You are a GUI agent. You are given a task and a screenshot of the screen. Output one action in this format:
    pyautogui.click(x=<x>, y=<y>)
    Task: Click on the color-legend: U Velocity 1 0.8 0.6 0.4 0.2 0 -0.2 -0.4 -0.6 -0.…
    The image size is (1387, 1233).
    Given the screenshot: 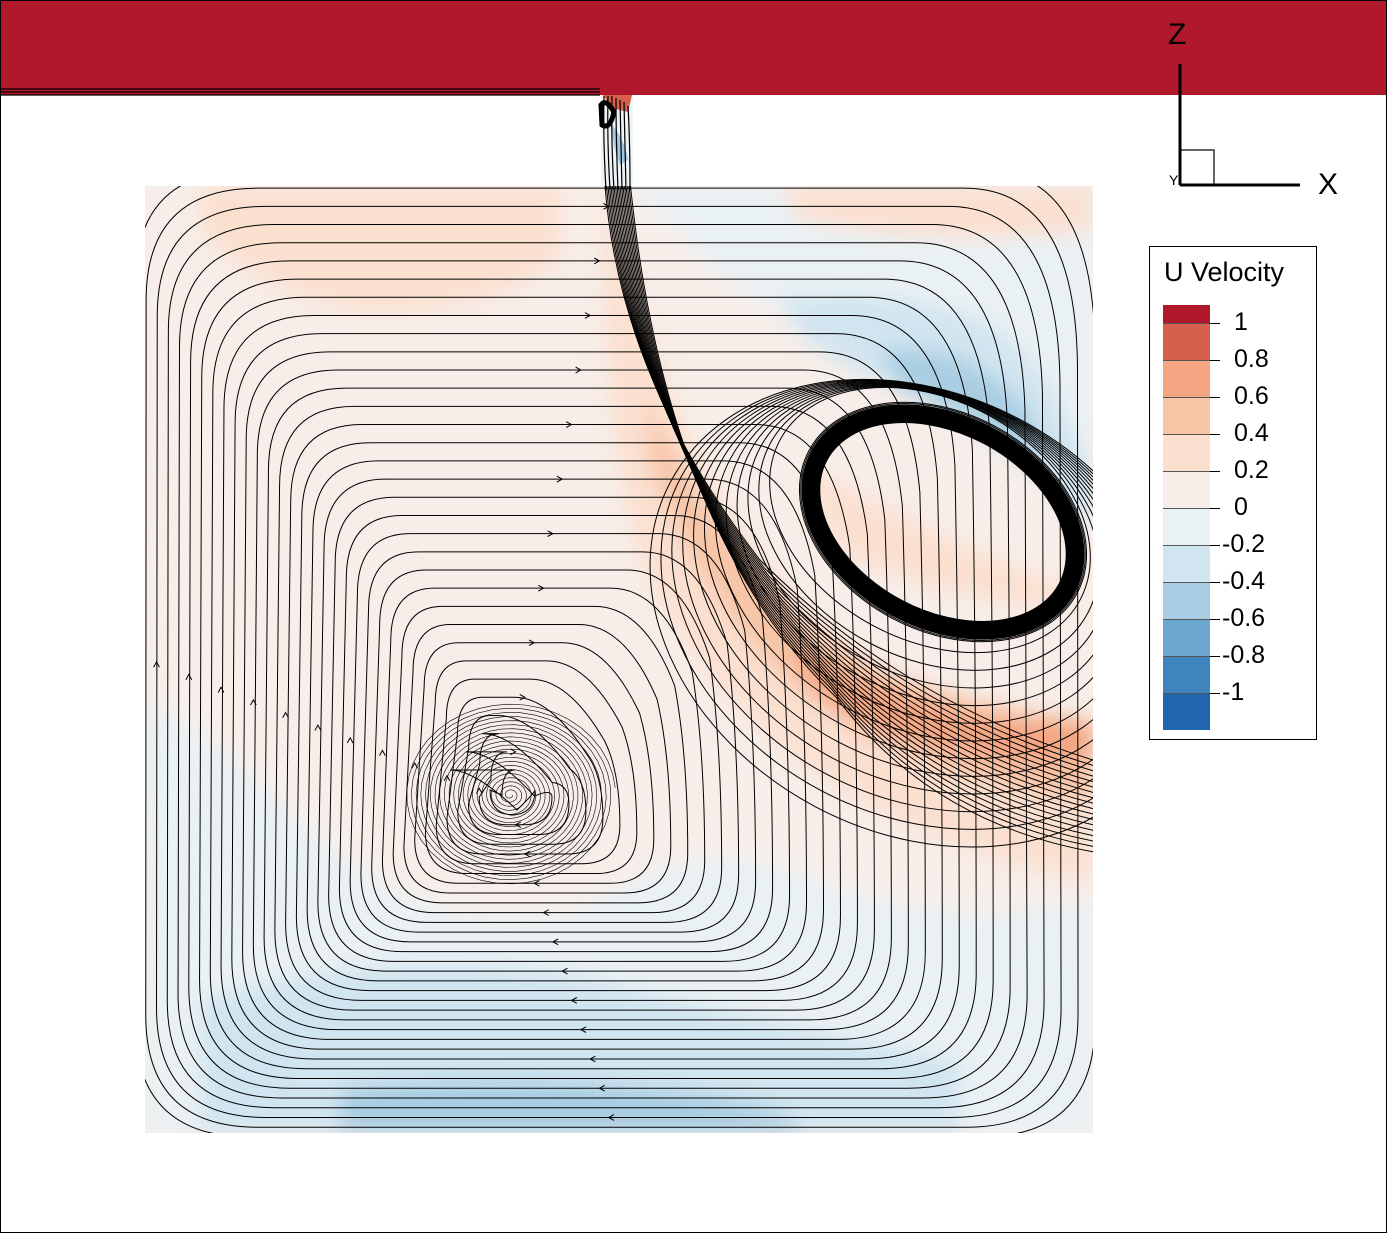 What is the action you would take?
    pyautogui.click(x=1233, y=493)
    